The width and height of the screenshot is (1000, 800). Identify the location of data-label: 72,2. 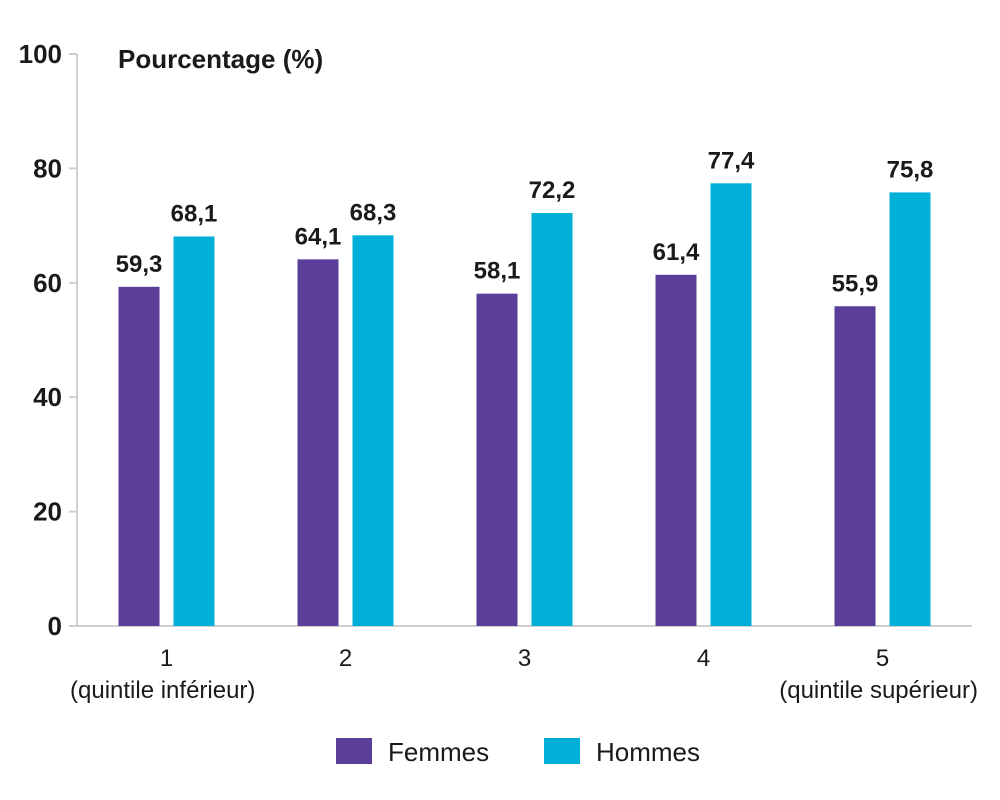
(552, 190).